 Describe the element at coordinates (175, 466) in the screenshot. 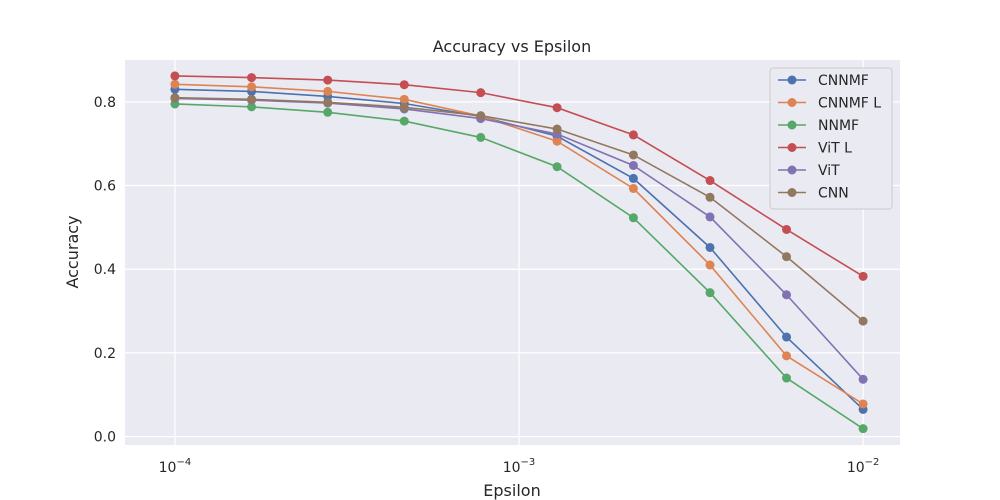

I see `x-tick-label: 10⁻⁴` at that location.